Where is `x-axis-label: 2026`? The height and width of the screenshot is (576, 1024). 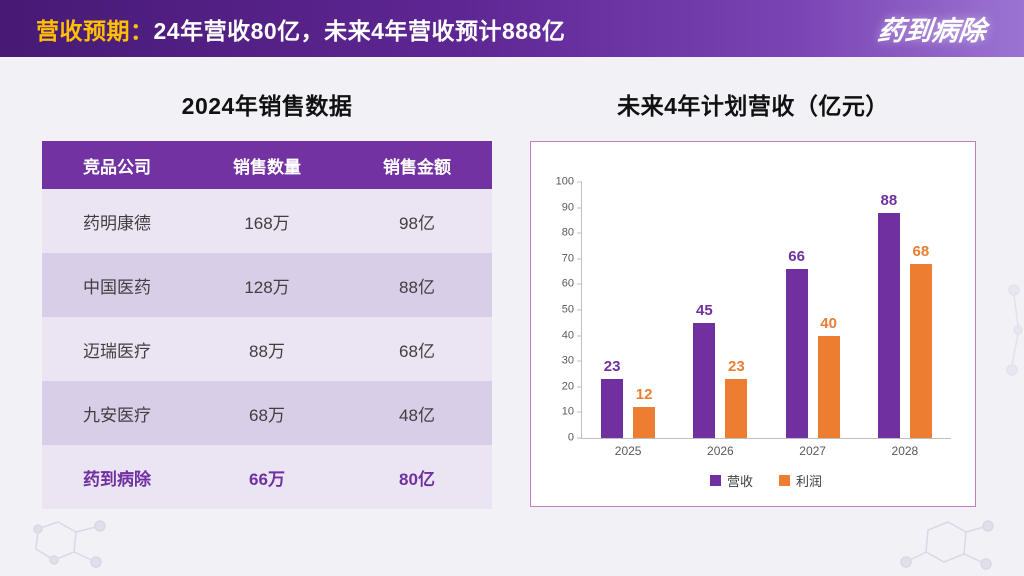 x-axis-label: 2026 is located at coordinates (720, 451).